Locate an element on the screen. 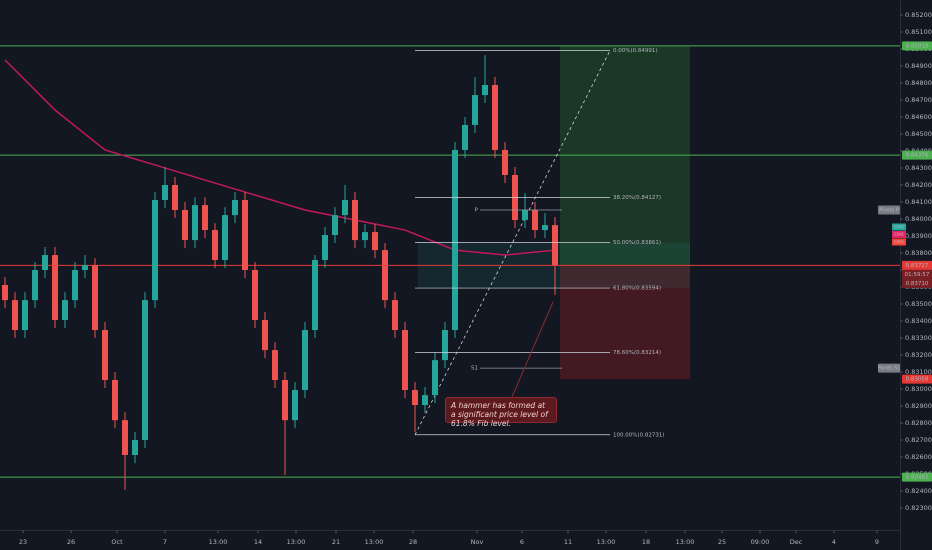 The width and height of the screenshot is (932, 550). y-tick-label: 0.84000 is located at coordinates (918, 219).